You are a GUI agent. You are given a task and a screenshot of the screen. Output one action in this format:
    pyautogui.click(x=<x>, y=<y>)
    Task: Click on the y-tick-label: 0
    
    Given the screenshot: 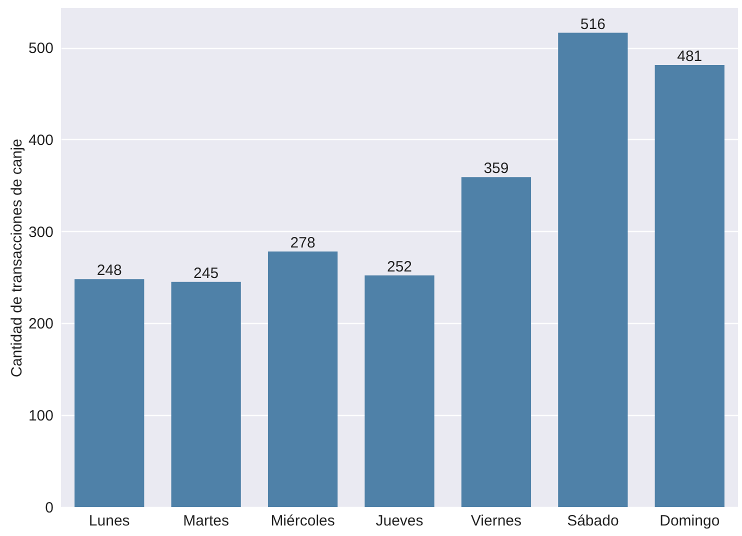 What is the action you would take?
    pyautogui.click(x=49, y=508)
    